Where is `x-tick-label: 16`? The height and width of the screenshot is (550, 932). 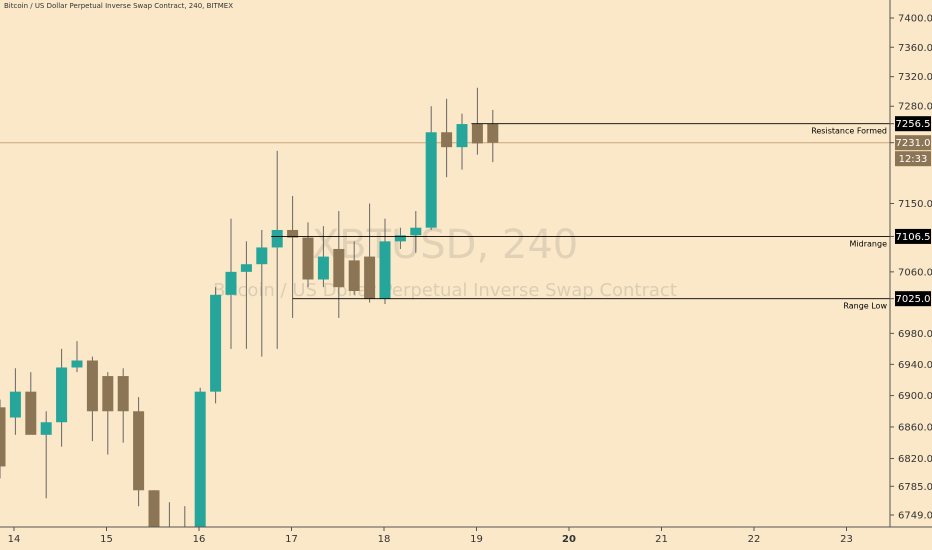
x-tick-label: 16 is located at coordinates (199, 539).